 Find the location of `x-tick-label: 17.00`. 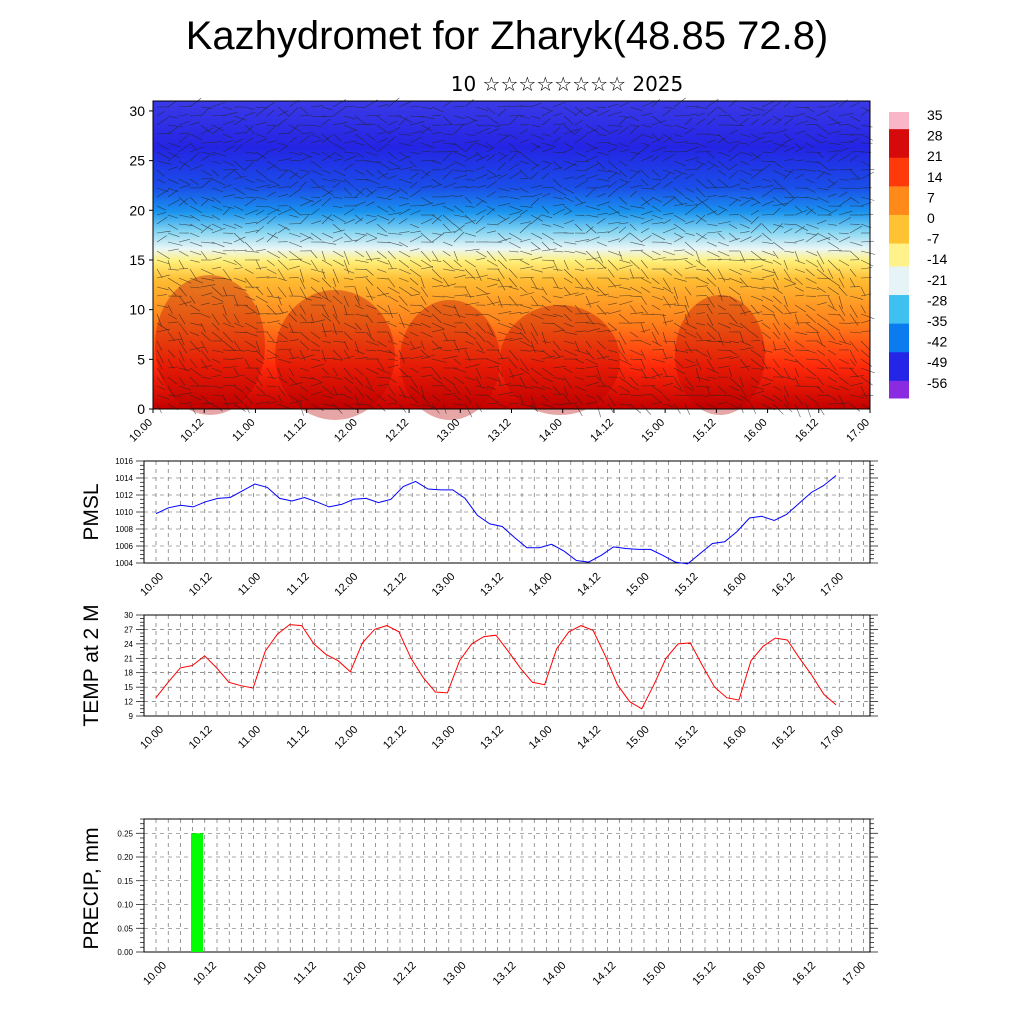

x-tick-label: 17.00 is located at coordinates (854, 974).